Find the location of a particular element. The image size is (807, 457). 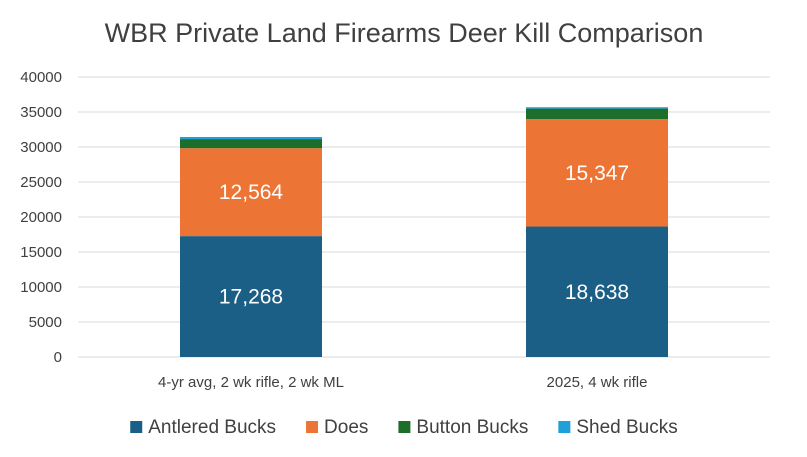

legend-label: Does is located at coordinates (346, 427).